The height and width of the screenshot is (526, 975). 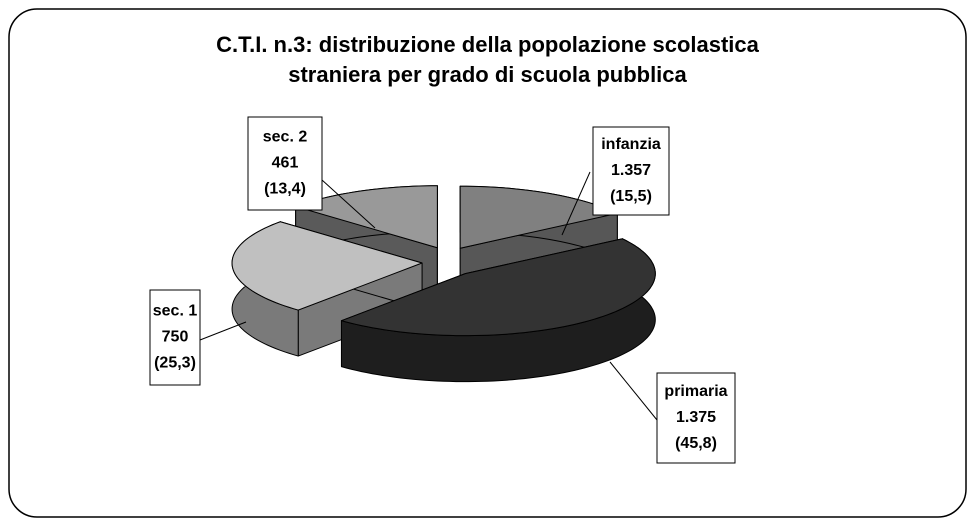 I want to click on value-label: (13,4), so click(x=285, y=189).